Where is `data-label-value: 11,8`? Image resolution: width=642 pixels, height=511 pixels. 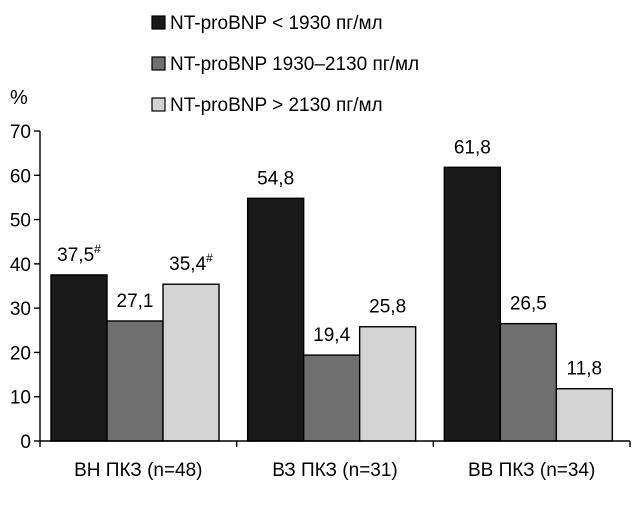 data-label-value: 11,8 is located at coordinates (585, 369).